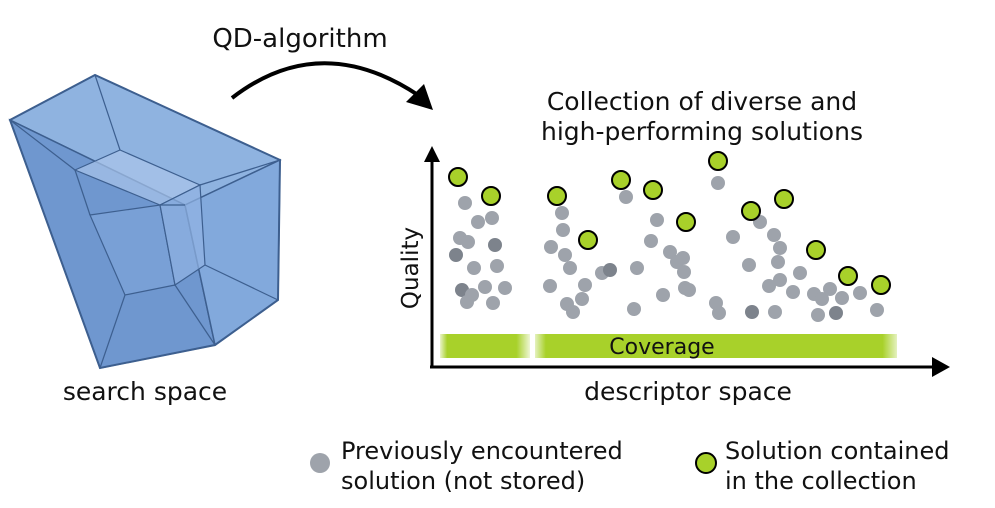 Image resolution: width=995 pixels, height=508 pixels. What do you see at coordinates (325, 80) in the screenshot?
I see `algorithm-arrow` at bounding box center [325, 80].